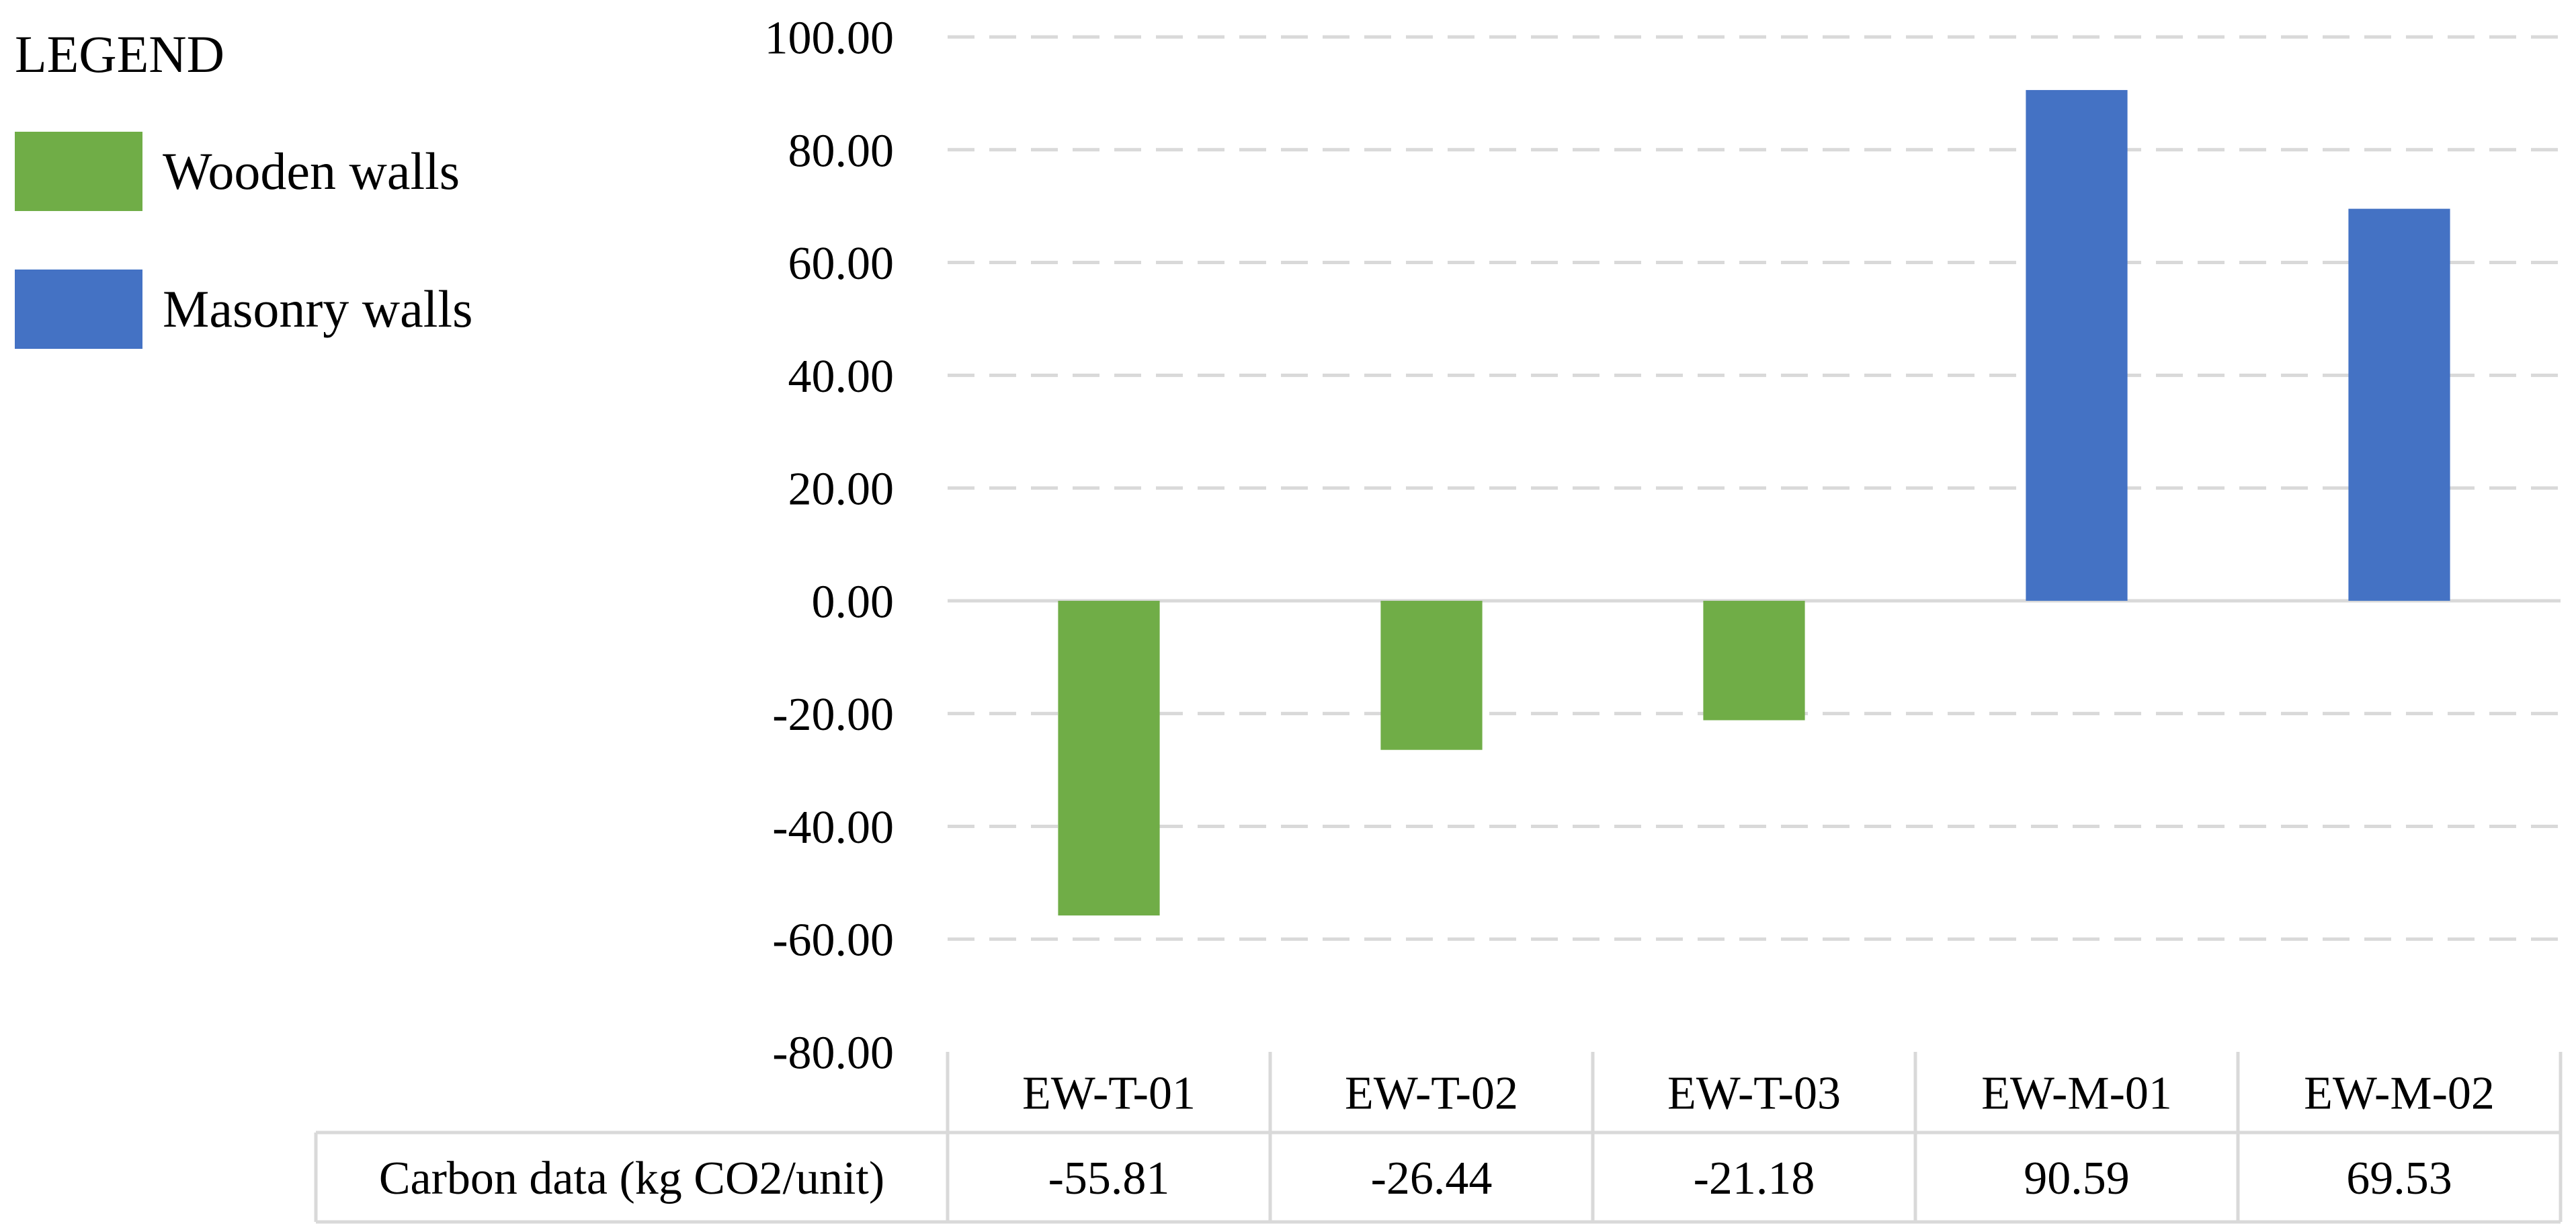 The image size is (2576, 1232). I want to click on y-tick-label: 20.00, so click(841, 490).